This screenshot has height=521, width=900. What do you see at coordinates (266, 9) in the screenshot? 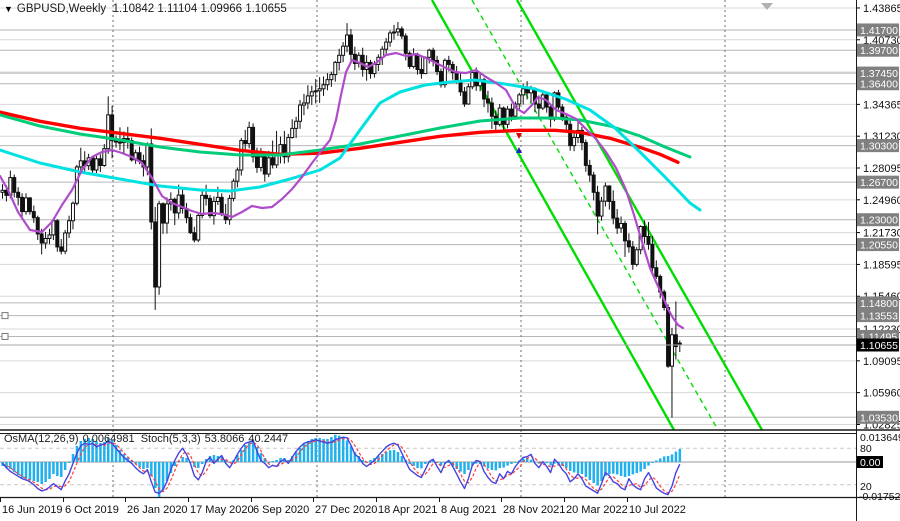
I see `close-value: 1.10655` at bounding box center [266, 9].